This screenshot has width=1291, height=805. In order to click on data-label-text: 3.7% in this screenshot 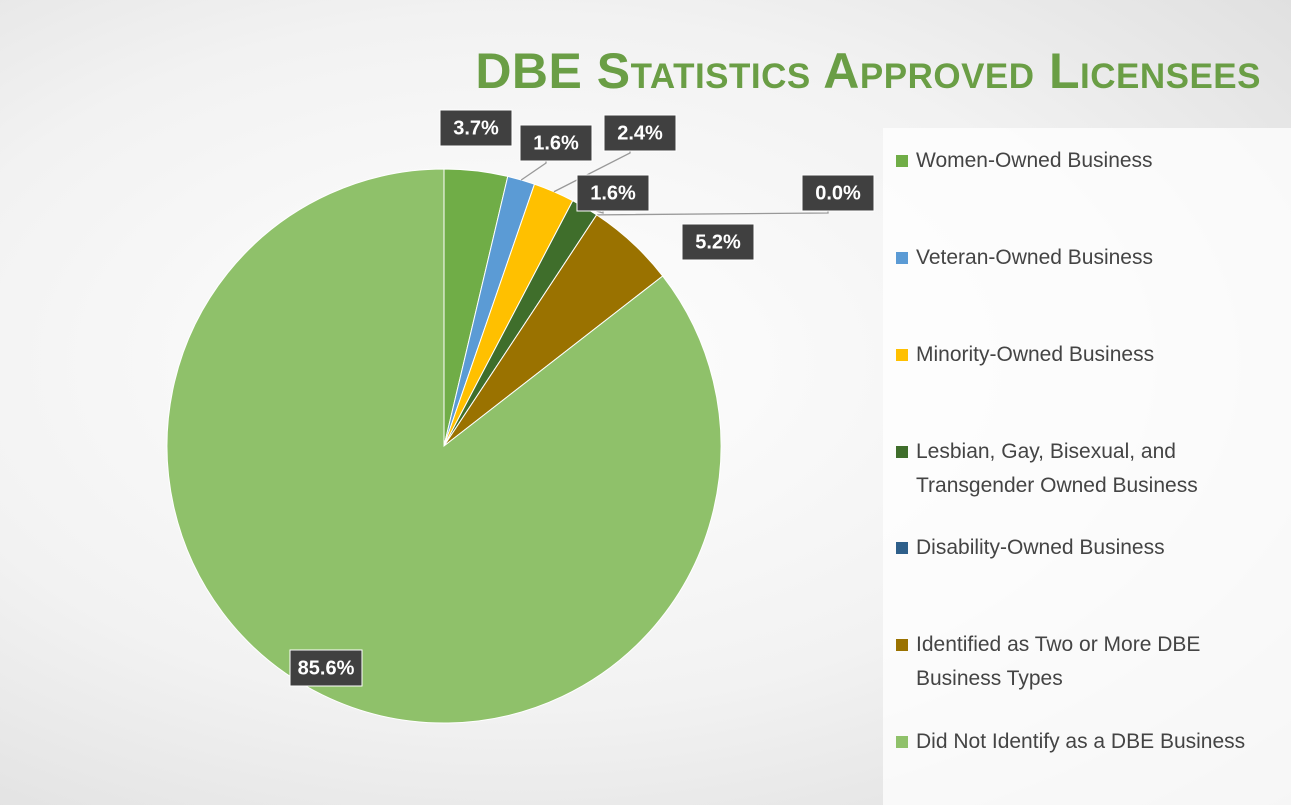, I will do `click(476, 128)`.